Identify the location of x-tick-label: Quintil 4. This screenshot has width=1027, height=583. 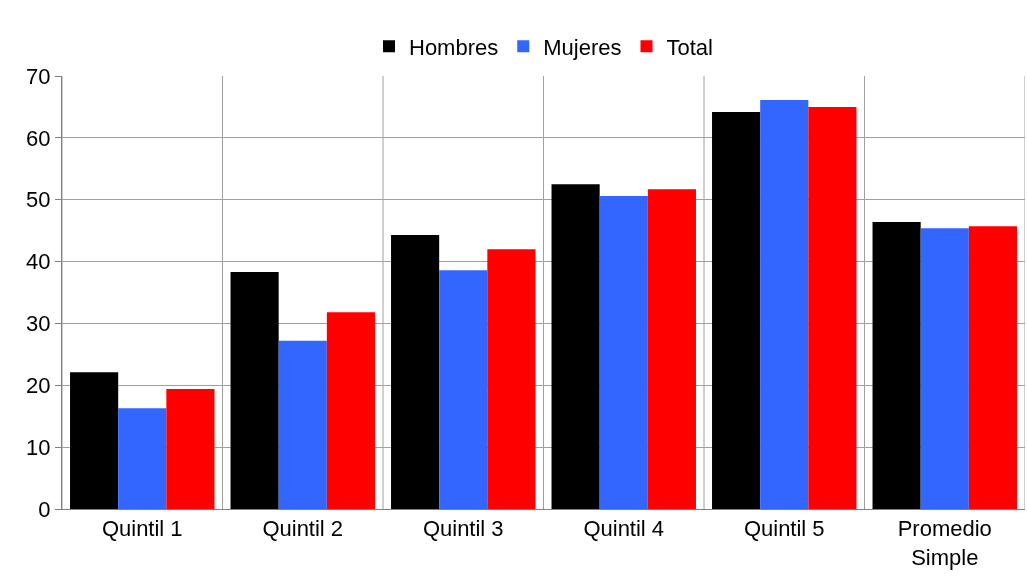
(624, 529).